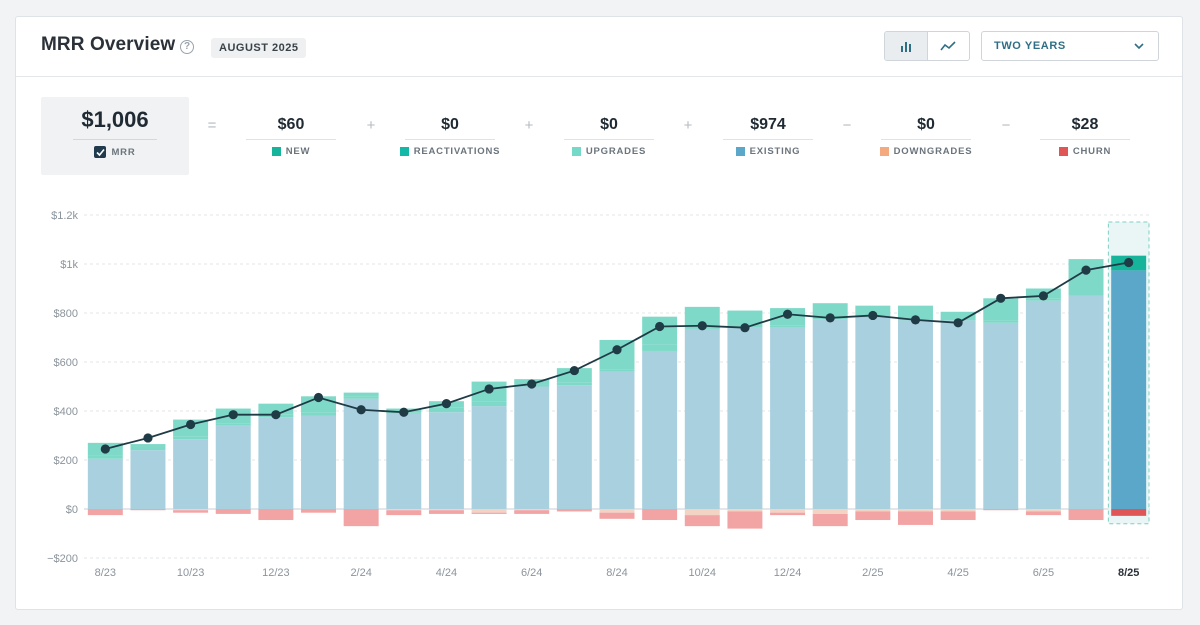  I want to click on reactivations-swatch, so click(404, 151).